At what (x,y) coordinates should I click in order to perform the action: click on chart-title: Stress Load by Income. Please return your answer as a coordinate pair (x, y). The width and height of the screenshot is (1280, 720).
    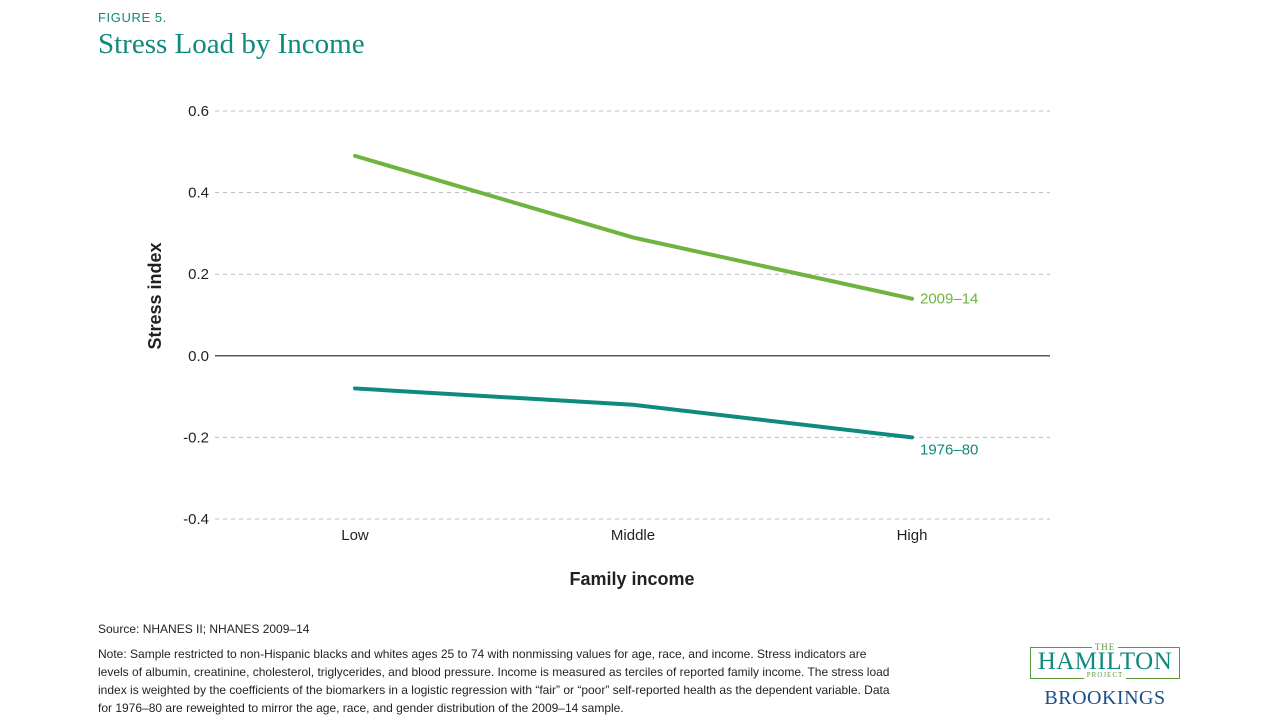
    Looking at the image, I should click on (231, 44).